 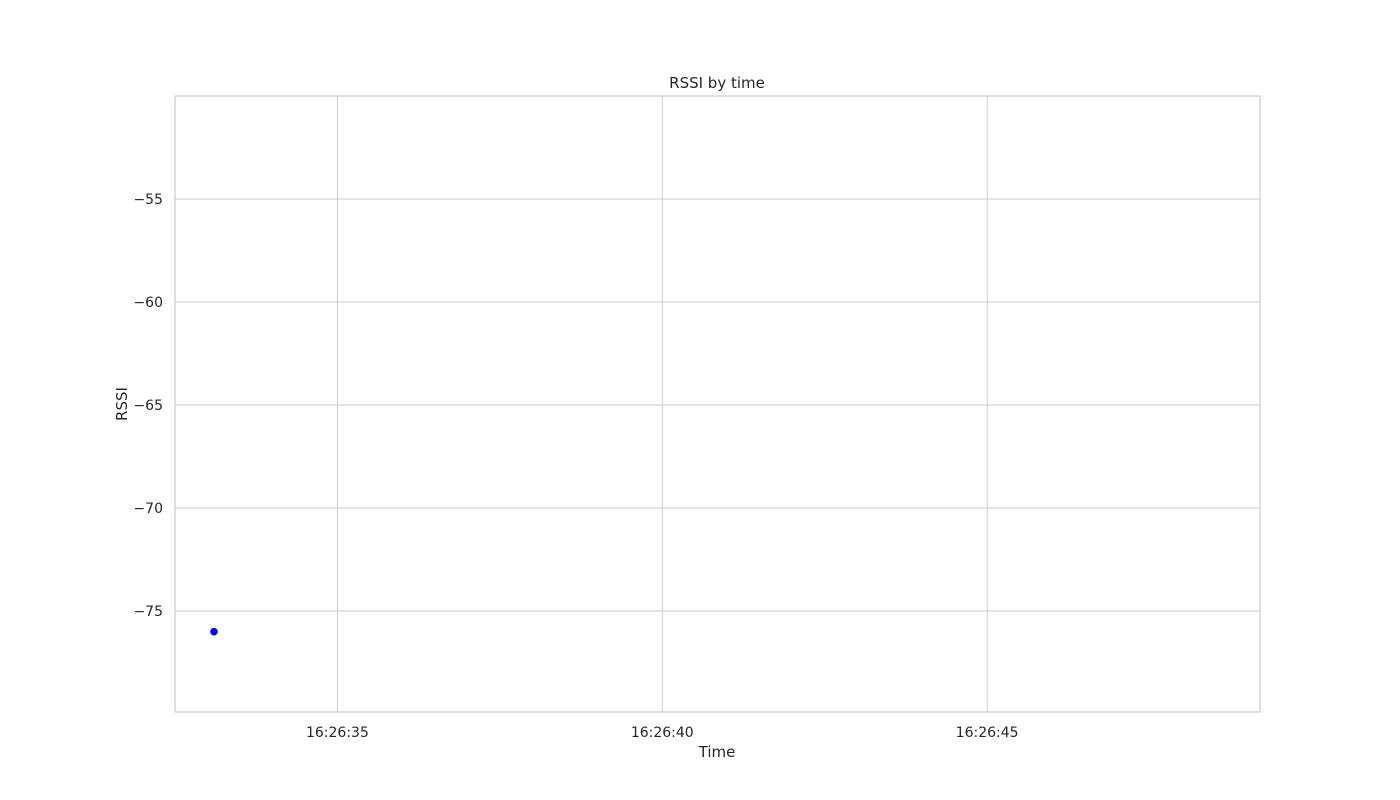 I want to click on y-tick-label: −55, so click(x=148, y=200).